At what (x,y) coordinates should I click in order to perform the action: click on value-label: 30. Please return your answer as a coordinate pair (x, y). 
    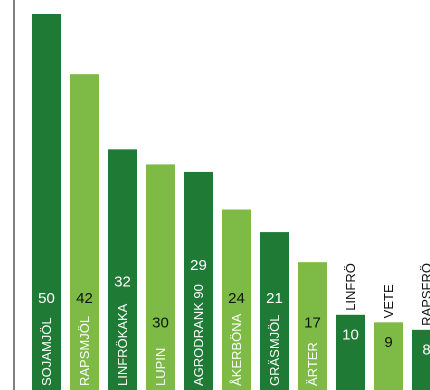
    Looking at the image, I should click on (160, 323).